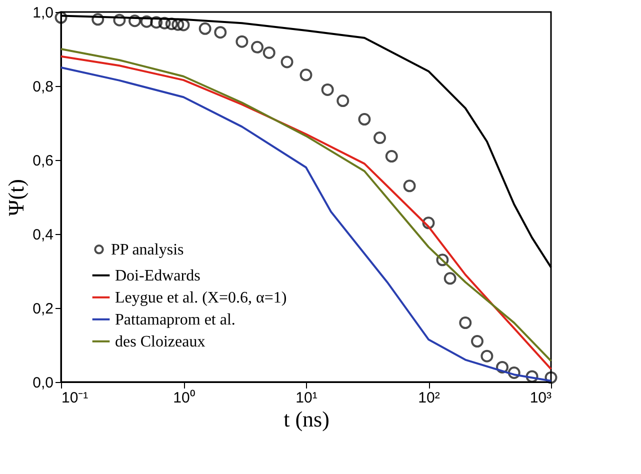 The height and width of the screenshot is (474, 641). What do you see at coordinates (175, 319) in the screenshot?
I see `legend-label: Pattamaprom et al.` at bounding box center [175, 319].